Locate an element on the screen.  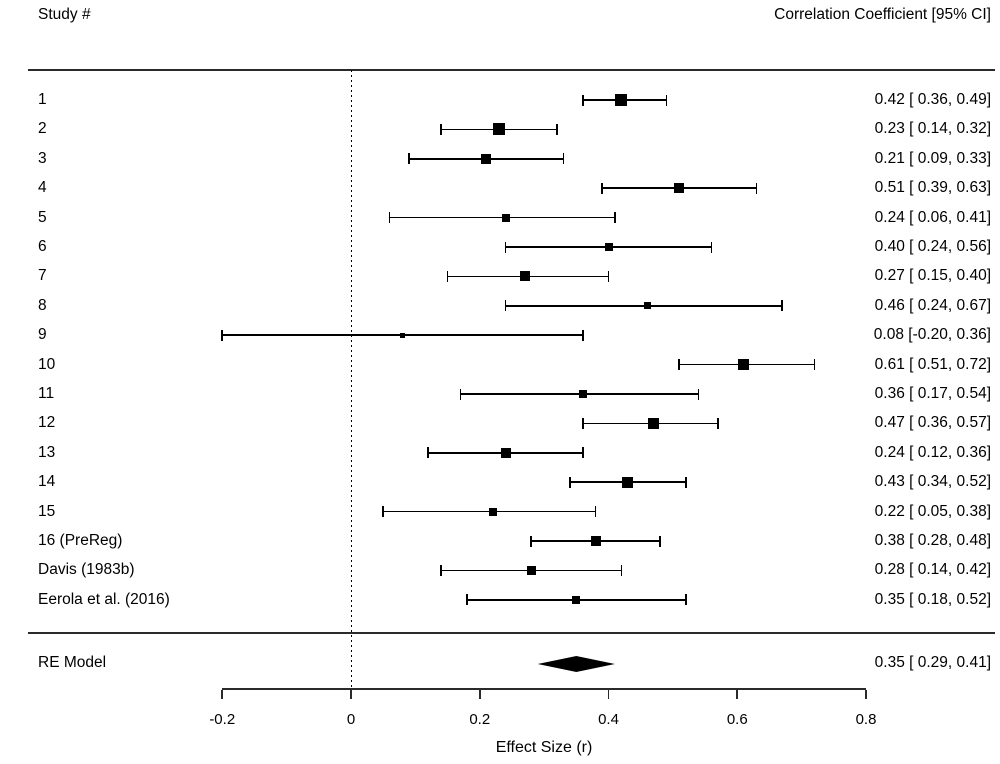
study-label: 9 is located at coordinates (42, 335).